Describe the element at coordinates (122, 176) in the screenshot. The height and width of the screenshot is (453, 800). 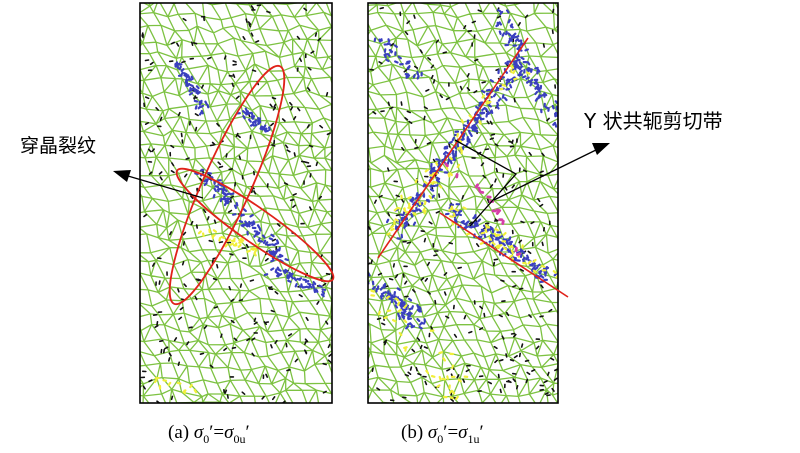
I see `arrow-head-left-icon` at that location.